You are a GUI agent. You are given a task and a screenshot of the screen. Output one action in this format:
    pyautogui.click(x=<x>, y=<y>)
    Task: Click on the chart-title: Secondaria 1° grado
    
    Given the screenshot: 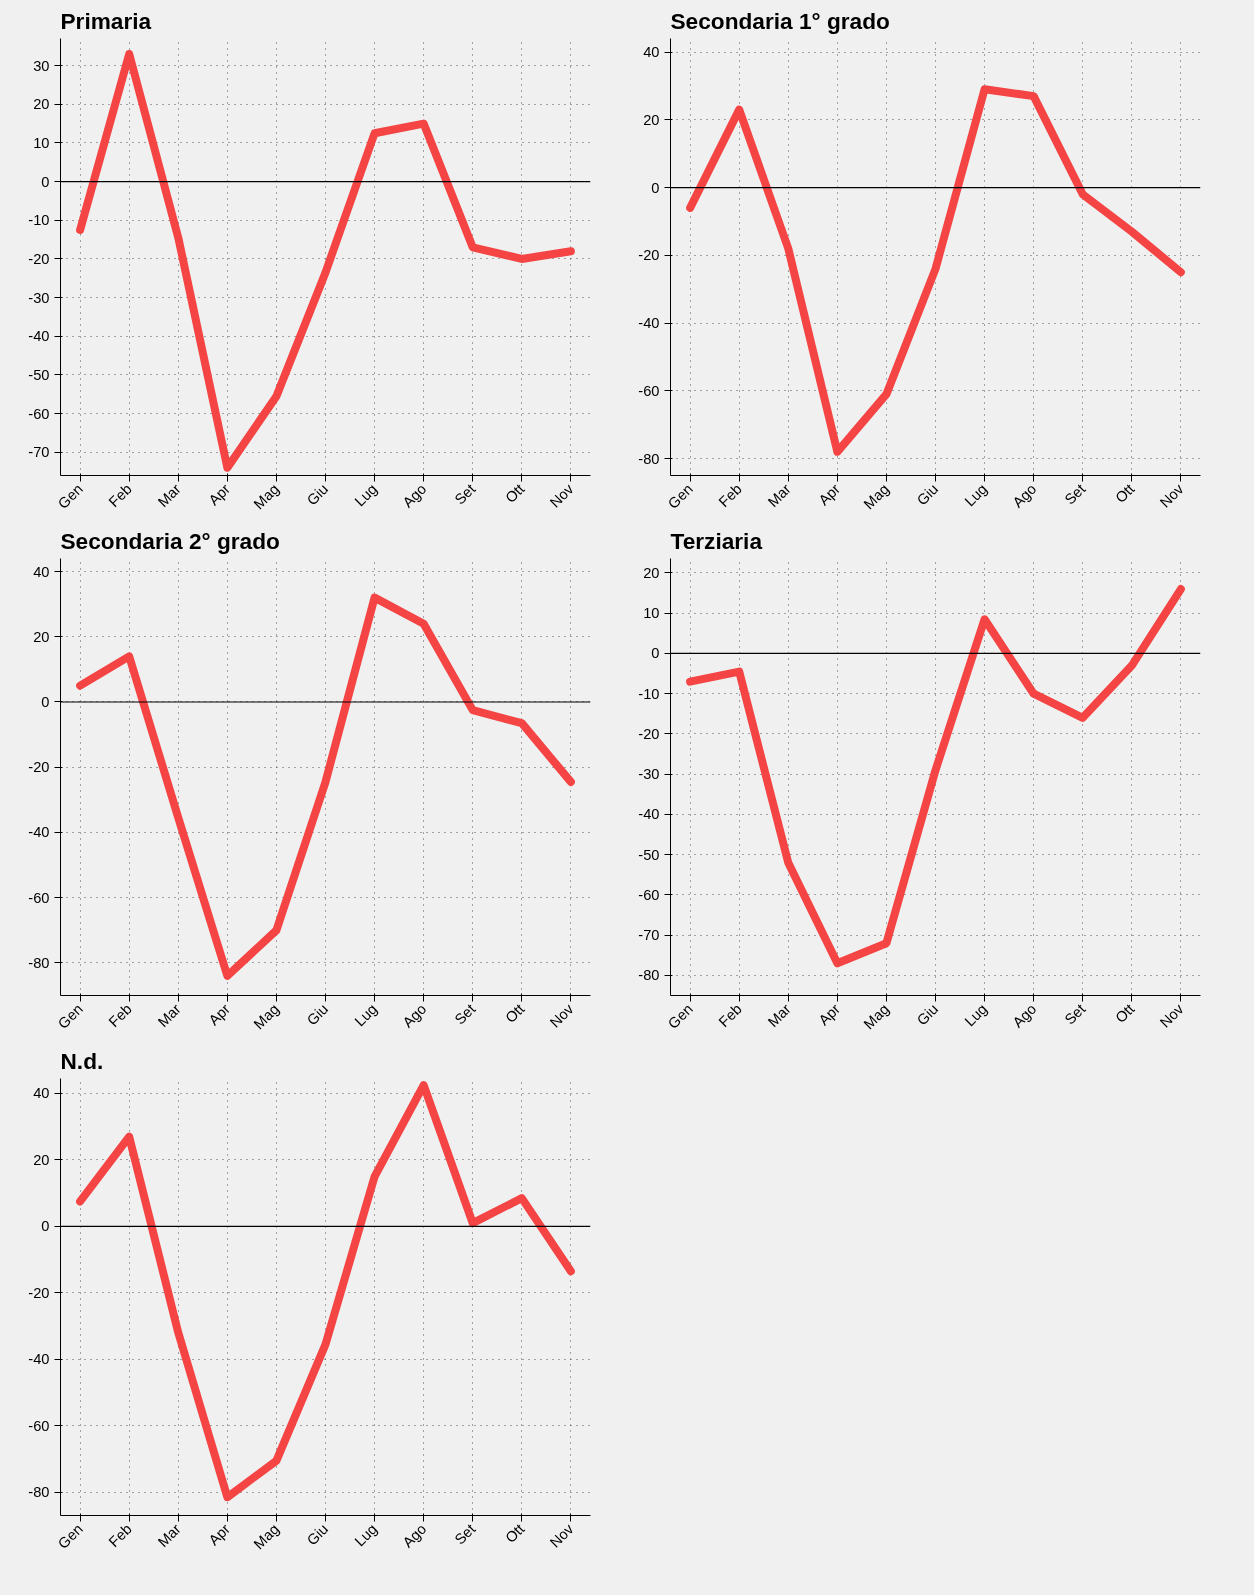 What is the action you would take?
    pyautogui.click(x=780, y=20)
    